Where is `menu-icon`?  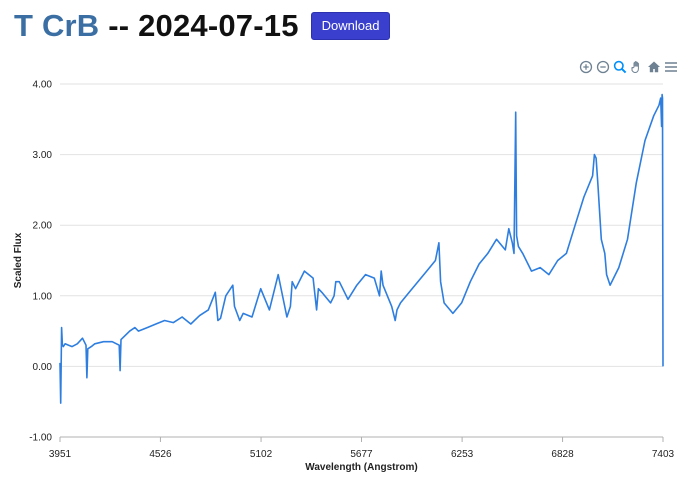
menu-icon is located at coordinates (671, 67).